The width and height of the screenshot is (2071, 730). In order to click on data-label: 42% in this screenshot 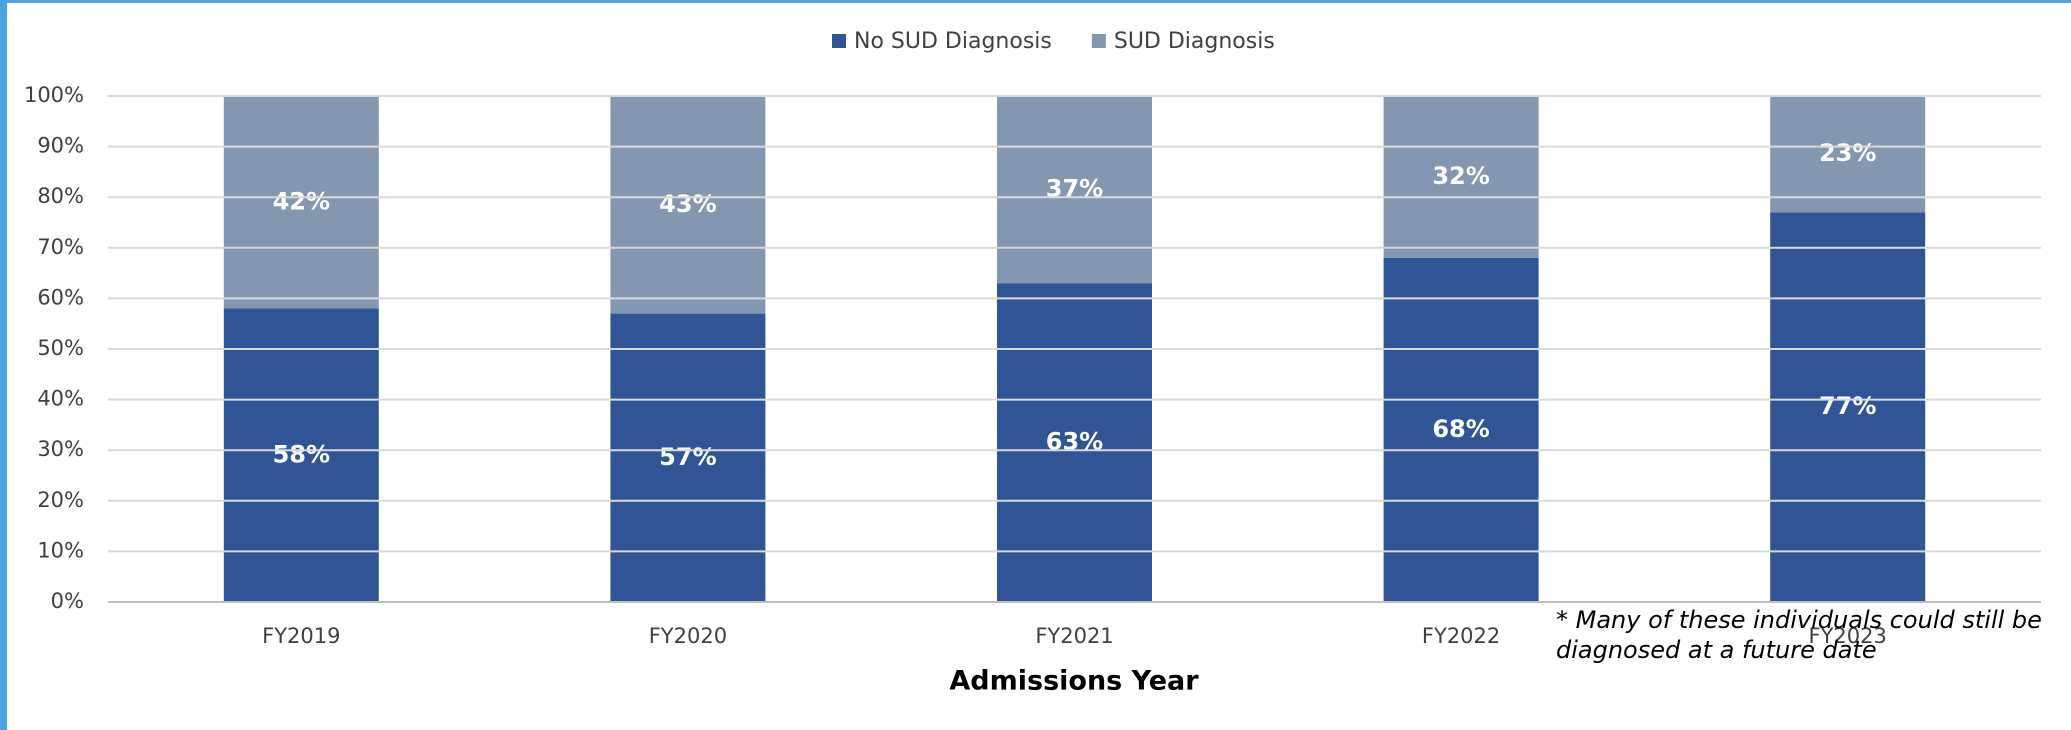, I will do `click(301, 201)`.